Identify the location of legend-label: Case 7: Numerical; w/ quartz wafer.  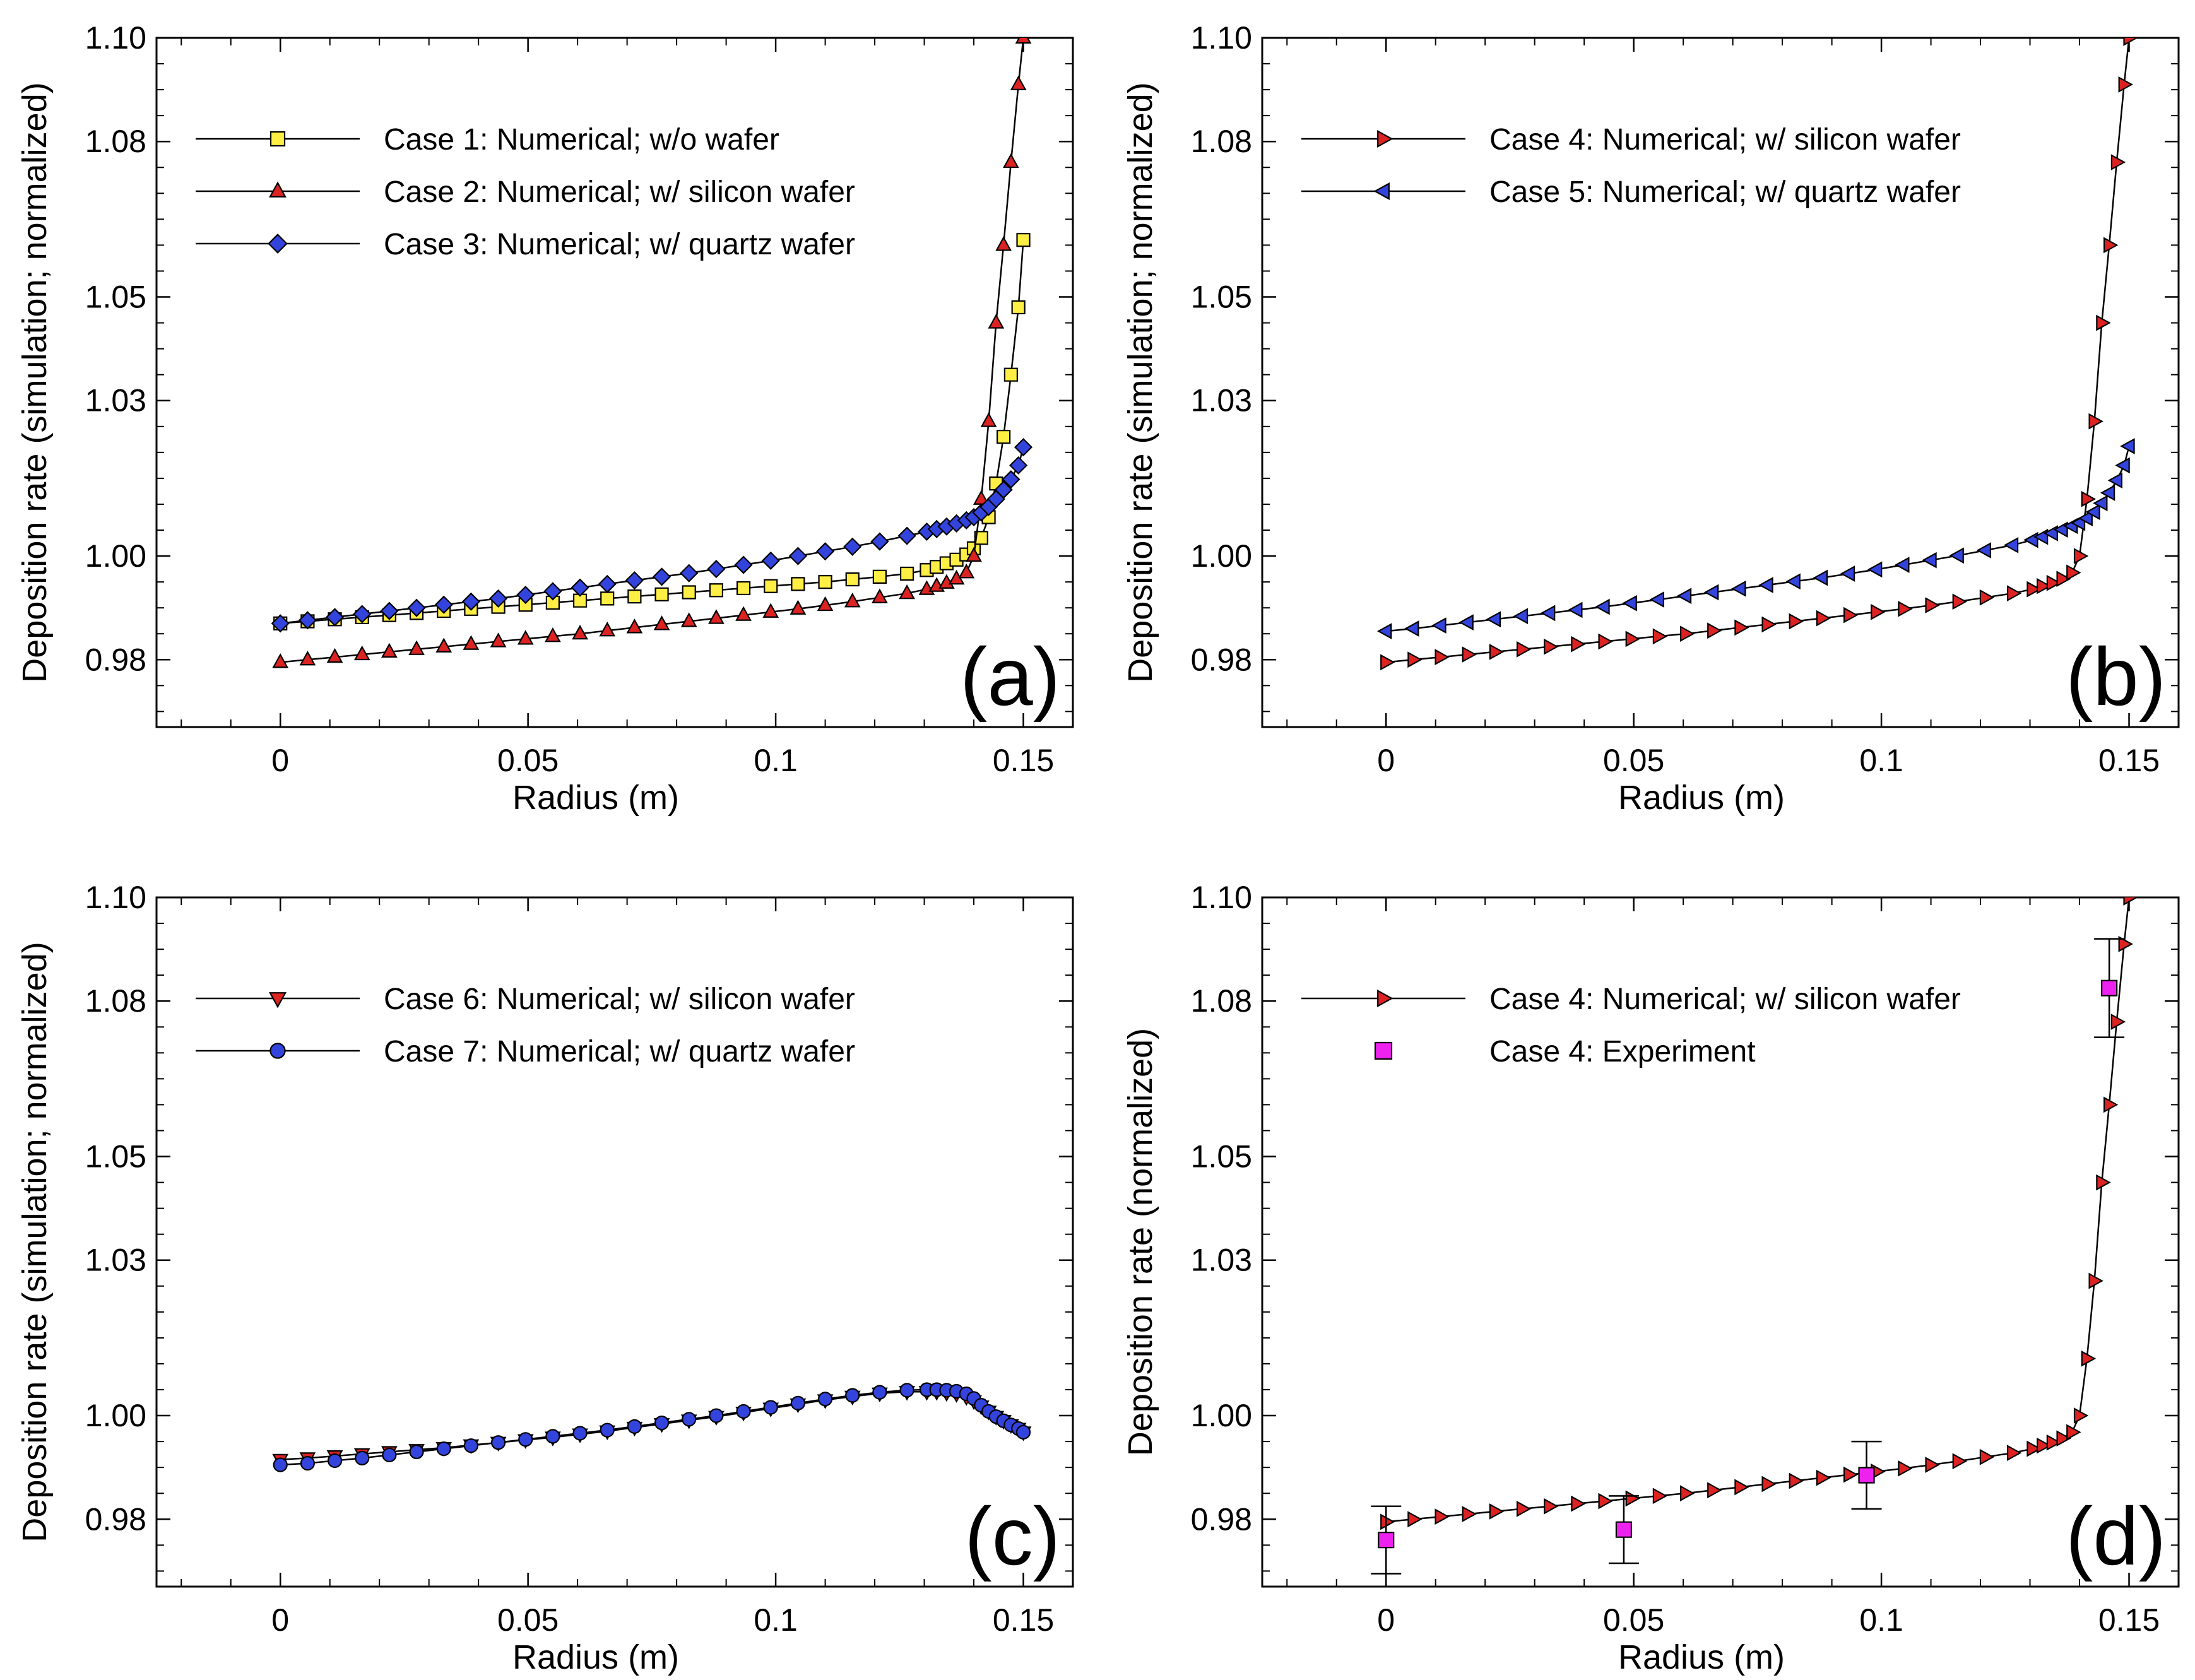
(619, 1051).